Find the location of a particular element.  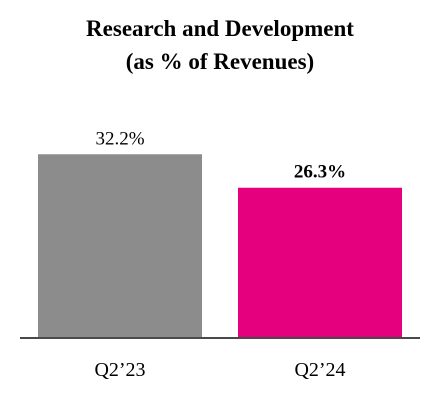

chart-subtitle: (as % of Revenues) is located at coordinates (220, 61).